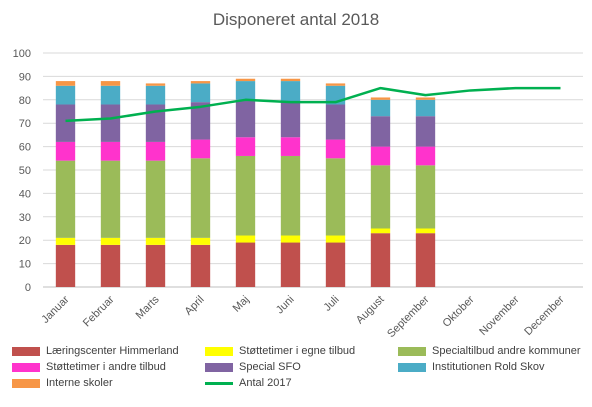  Describe the element at coordinates (458, 311) in the screenshot. I see `x-tick-label: Oktober` at that location.